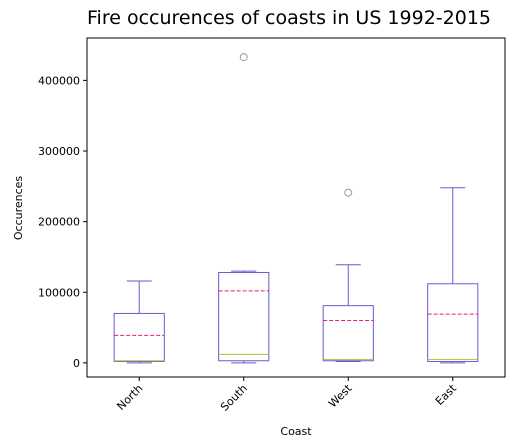 The height and width of the screenshot is (446, 532). Describe the element at coordinates (446, 394) in the screenshot. I see `x-tick-label: East` at that location.